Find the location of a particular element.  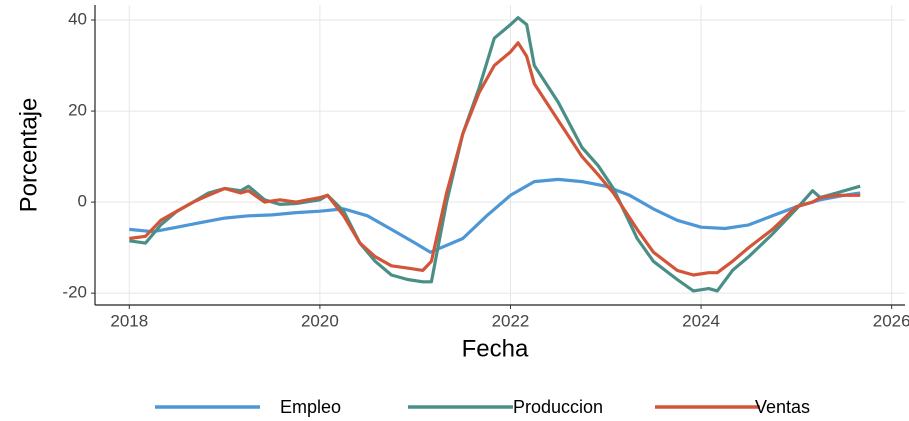

x-tick-label: 2022 is located at coordinates (511, 320).